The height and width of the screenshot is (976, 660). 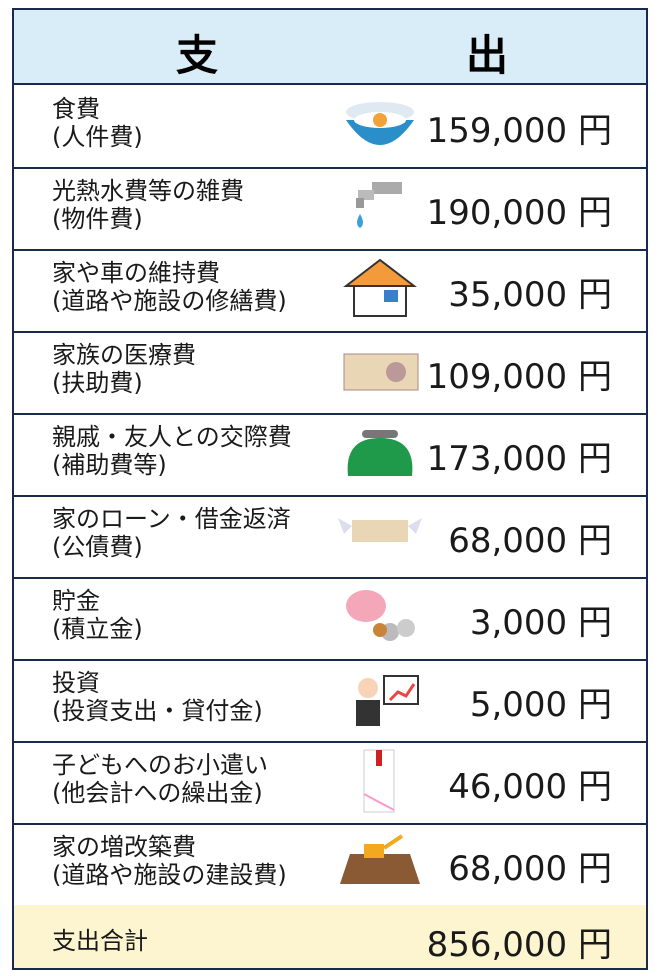 What do you see at coordinates (380, 123) in the screenshot?
I see `icon-rice-bowl` at bounding box center [380, 123].